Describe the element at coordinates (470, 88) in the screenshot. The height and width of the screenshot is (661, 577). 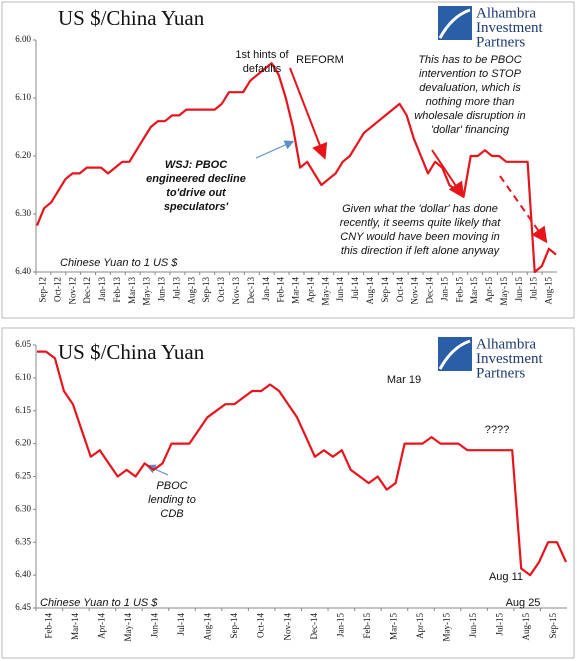
I see `annotation: devaluation, which is` at that location.